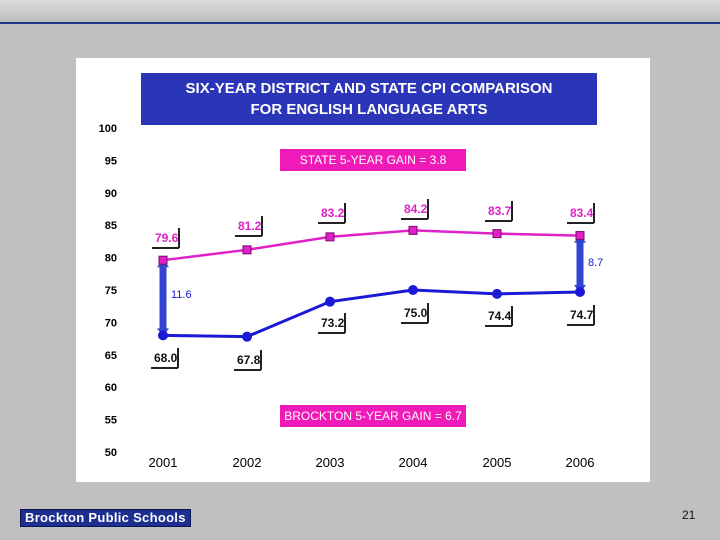 The width and height of the screenshot is (720, 540). Describe the element at coordinates (373, 416) in the screenshot. I see `brockton-gain-box: BROCKTON 5-YEAR GAIN = 6.7` at that location.